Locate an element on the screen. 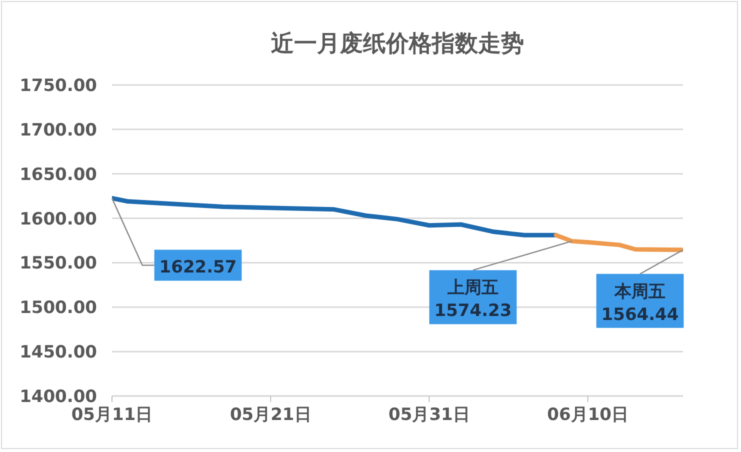 The height and width of the screenshot is (452, 741). y-tick-label: 1700.00 is located at coordinates (59, 130).